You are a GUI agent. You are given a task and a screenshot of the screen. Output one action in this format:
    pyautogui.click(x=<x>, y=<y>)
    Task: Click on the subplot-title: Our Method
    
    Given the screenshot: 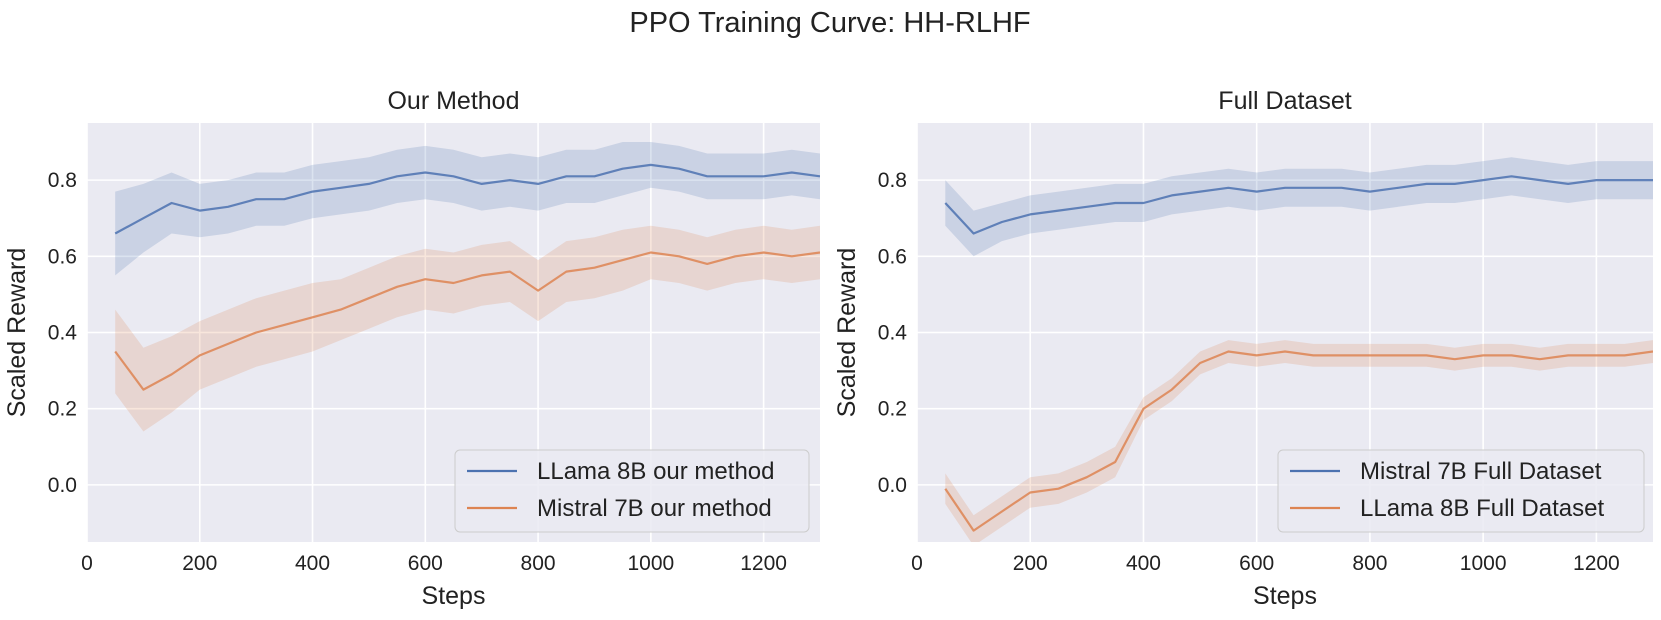 What is the action you would take?
    pyautogui.click(x=453, y=101)
    